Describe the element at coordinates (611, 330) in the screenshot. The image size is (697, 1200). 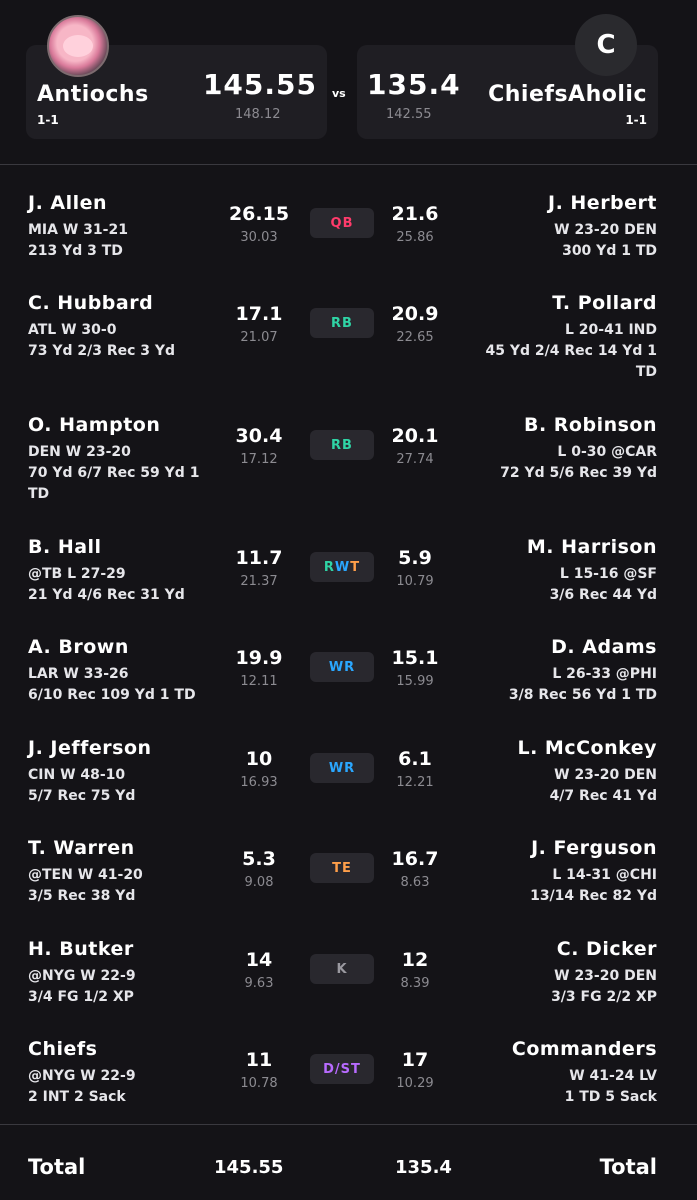
I see `right-player-game-result: L 20-41 IND` at that location.